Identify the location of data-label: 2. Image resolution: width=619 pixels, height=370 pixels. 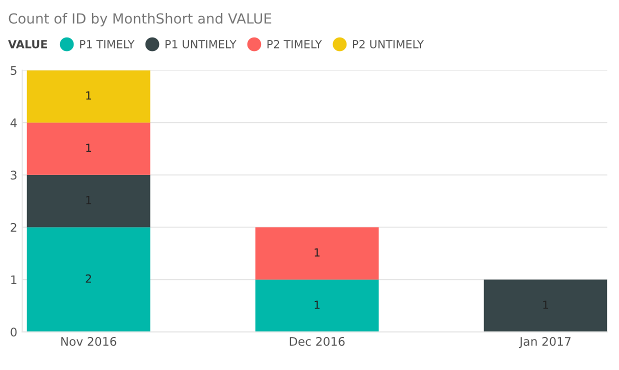
(88, 278).